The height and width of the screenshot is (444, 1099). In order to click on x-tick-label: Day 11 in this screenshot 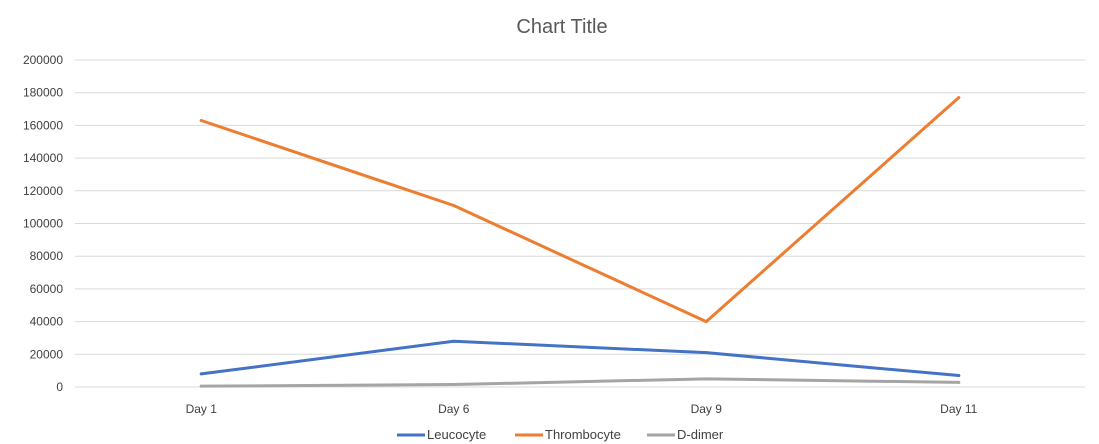, I will do `click(958, 409)`.